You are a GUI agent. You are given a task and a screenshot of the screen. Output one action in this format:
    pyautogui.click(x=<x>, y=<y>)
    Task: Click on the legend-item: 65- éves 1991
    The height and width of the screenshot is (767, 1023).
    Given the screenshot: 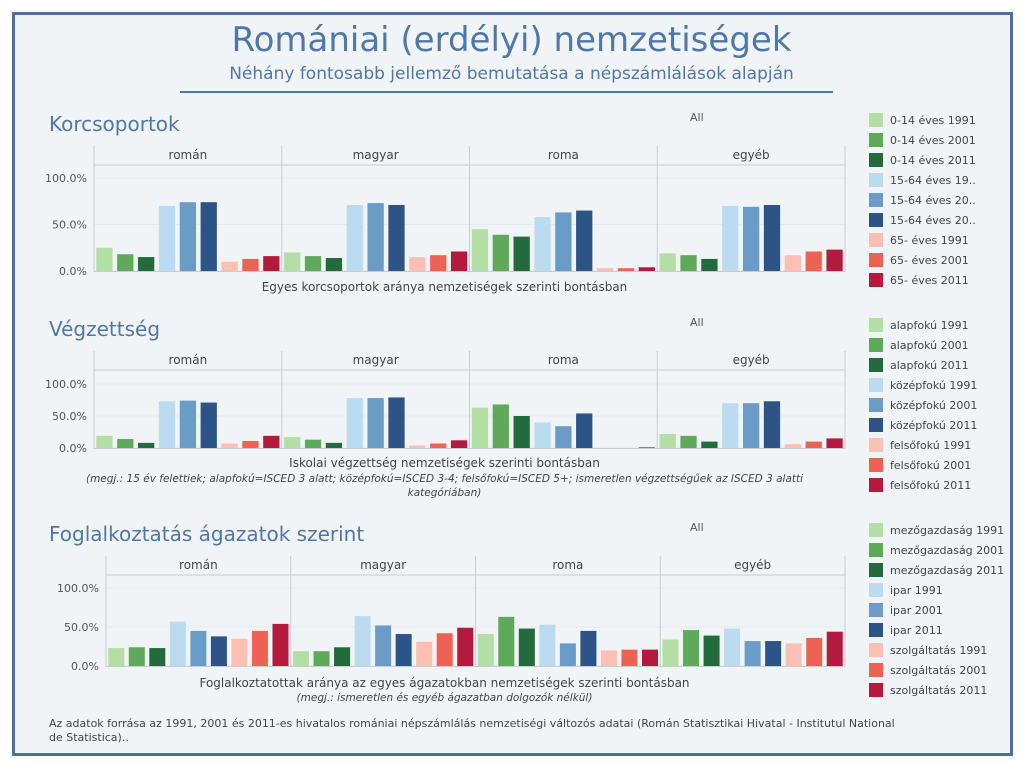 What is the action you would take?
    pyautogui.click(x=944, y=240)
    